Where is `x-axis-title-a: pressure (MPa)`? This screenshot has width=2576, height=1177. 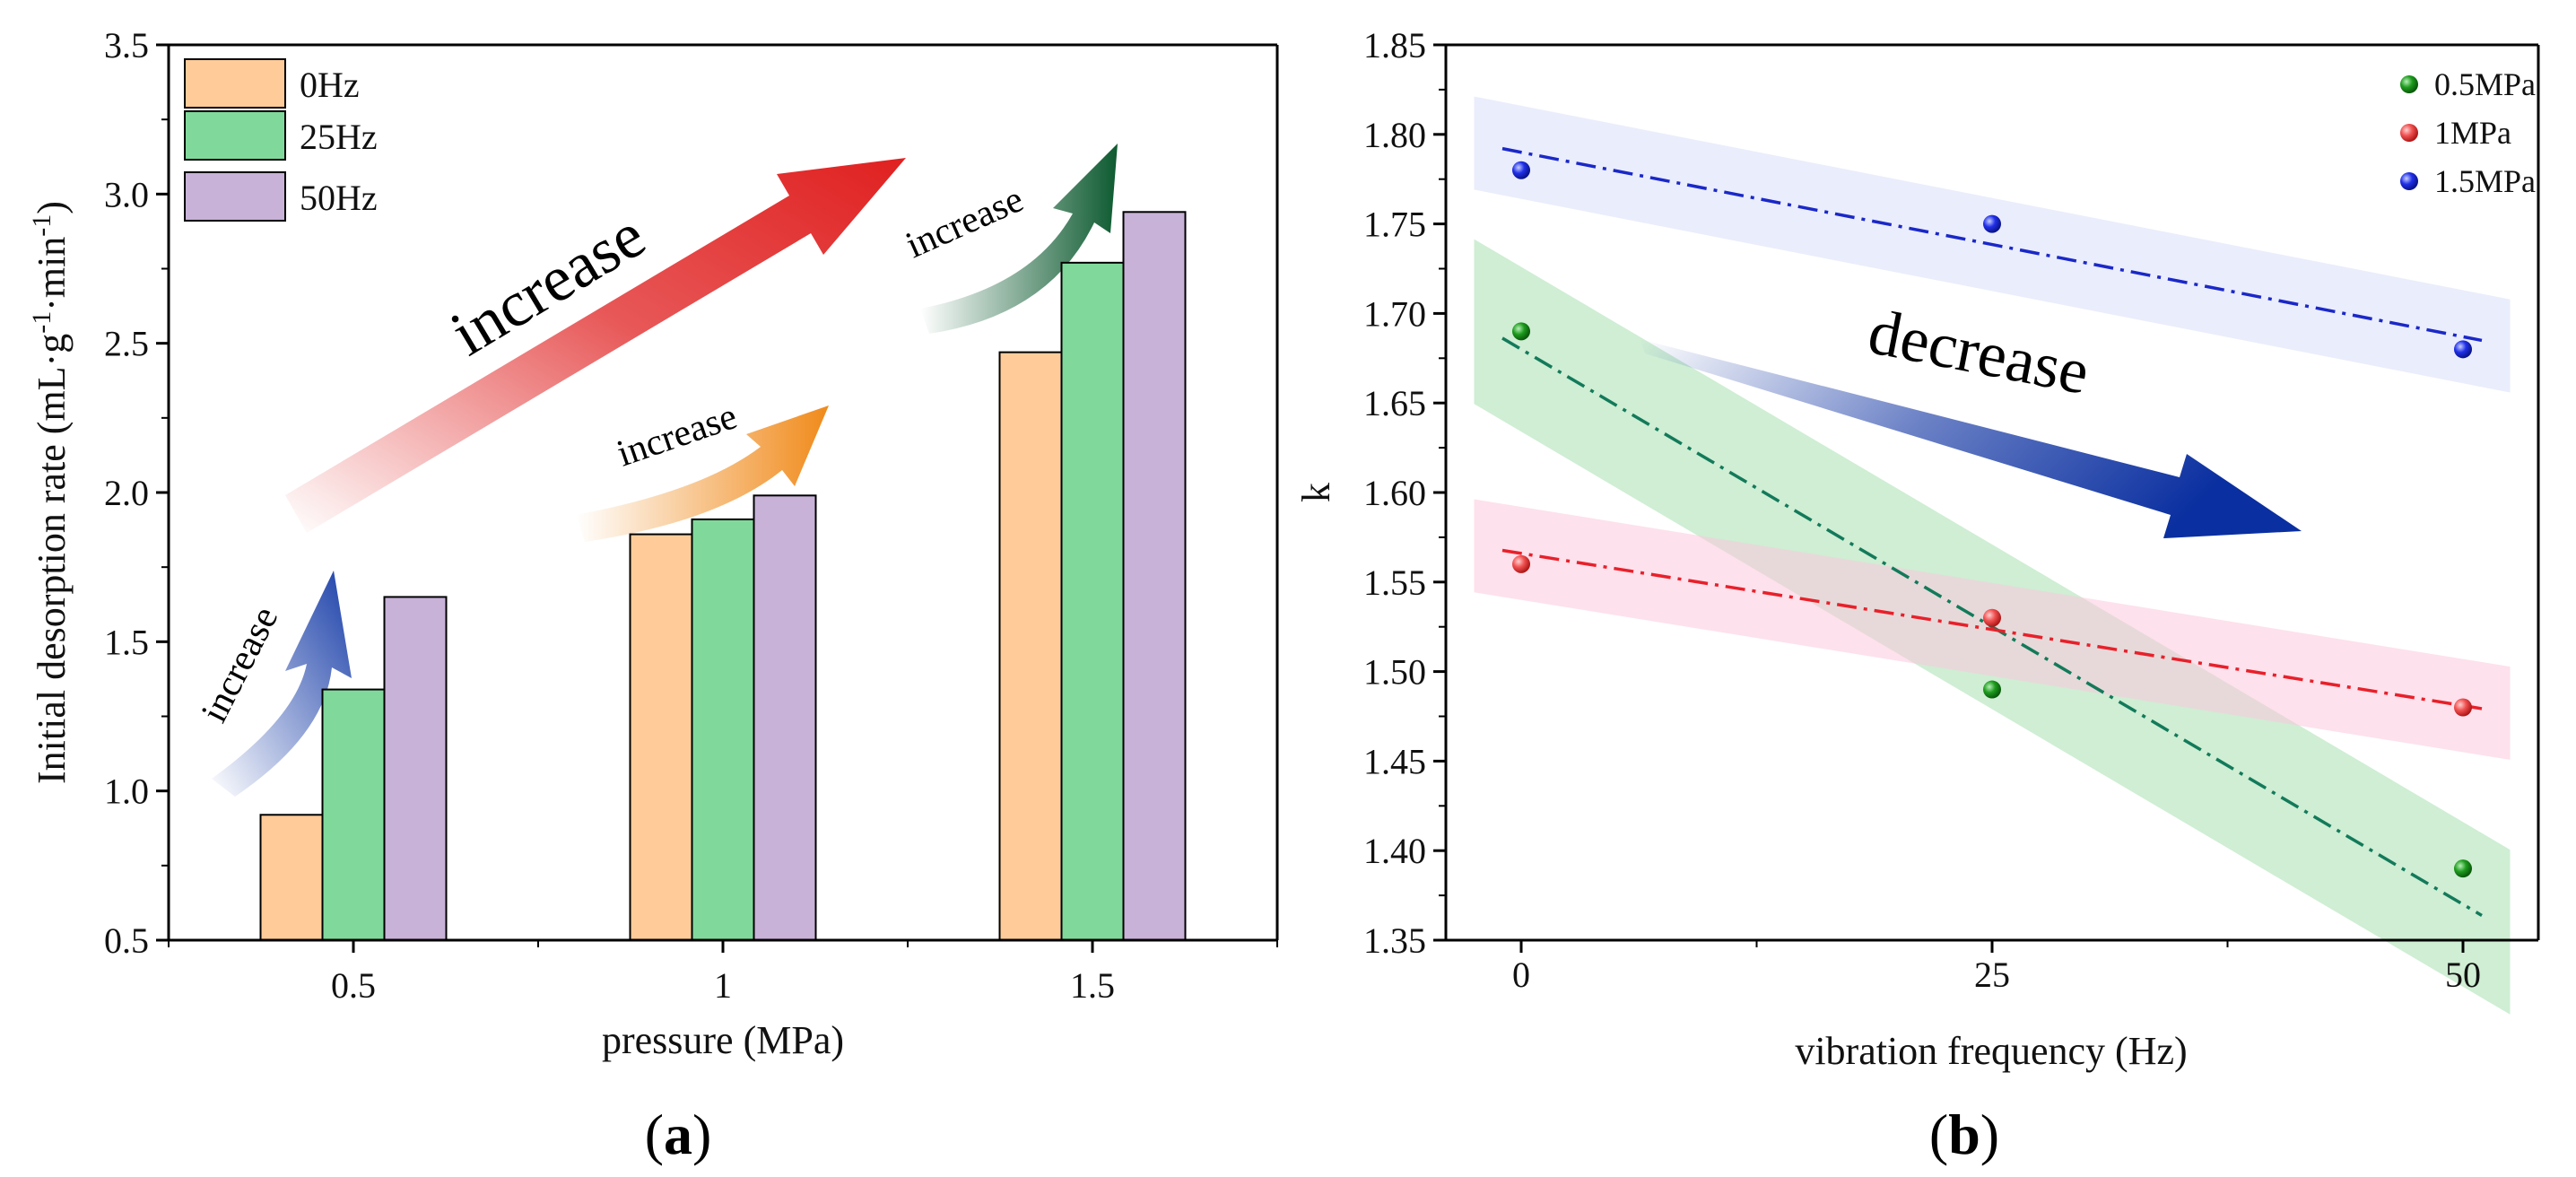 x-axis-title-a: pressure (MPa) is located at coordinates (723, 1040).